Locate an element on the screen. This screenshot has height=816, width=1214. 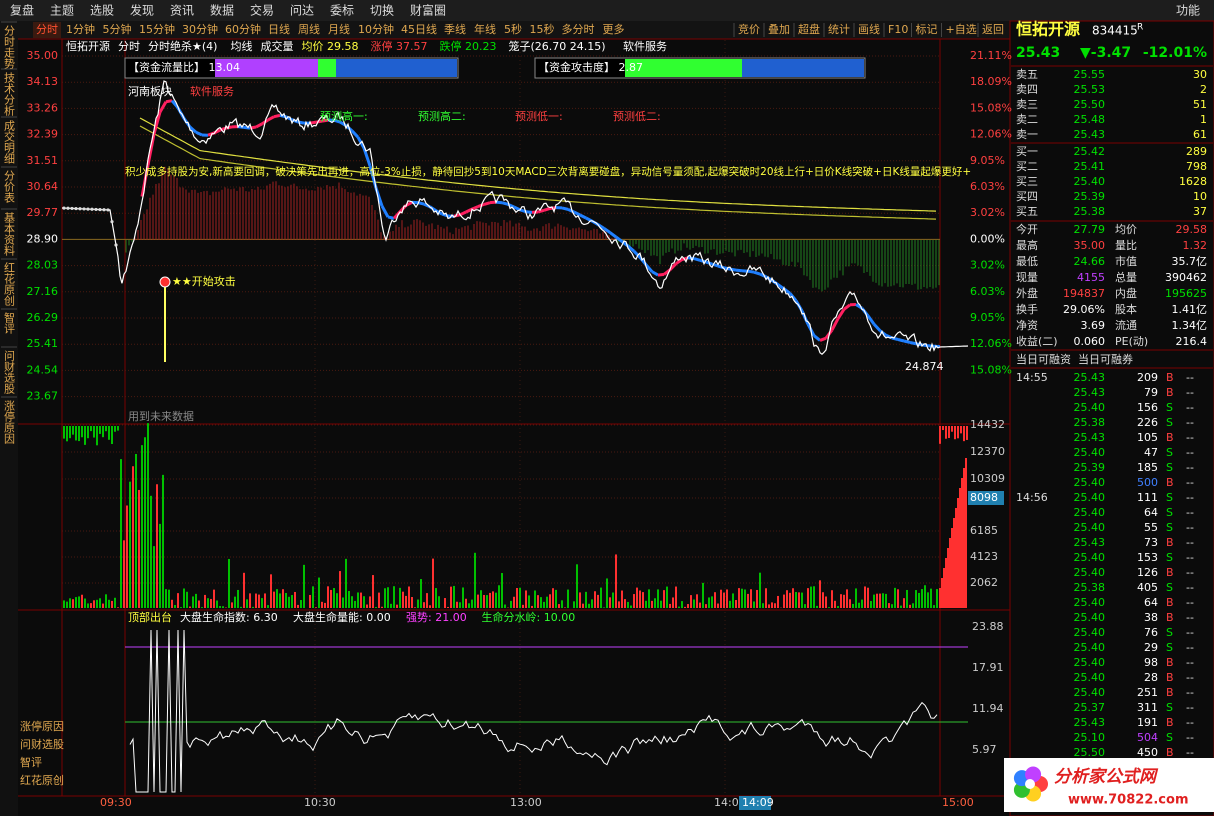
sidebar-tab: 分价表 is located at coordinates (9, 187).